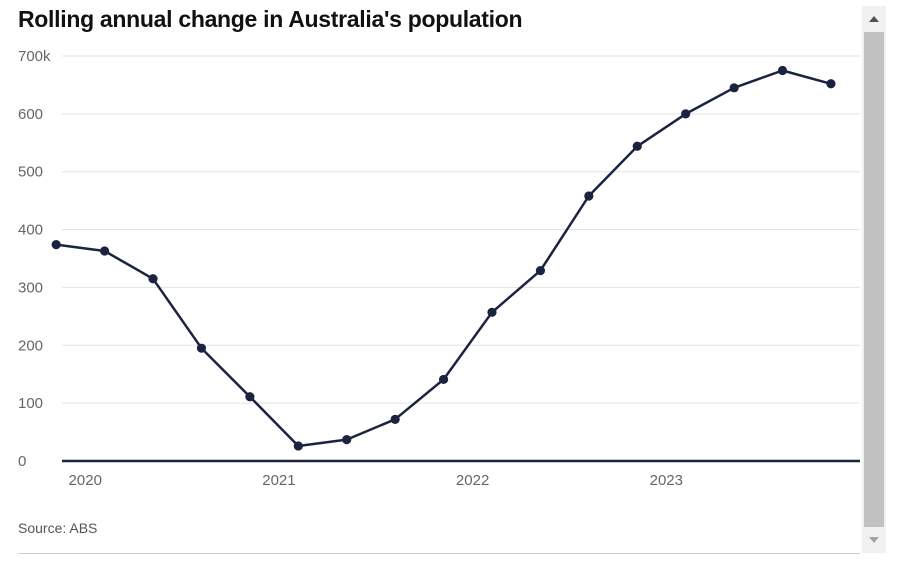 This screenshot has width=914, height=567. I want to click on y-tick-label: 400, so click(30, 230).